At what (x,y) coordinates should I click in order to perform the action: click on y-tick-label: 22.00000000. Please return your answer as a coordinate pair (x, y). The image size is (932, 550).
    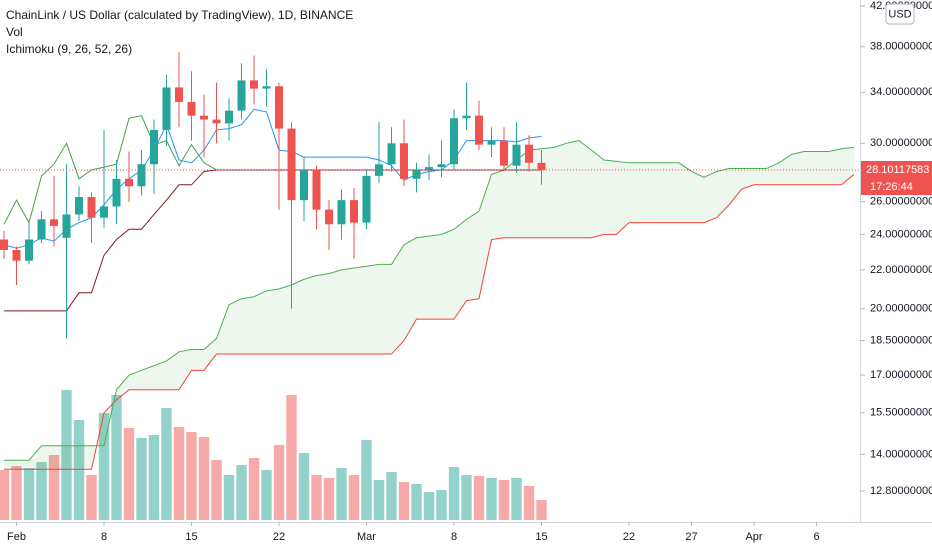
    Looking at the image, I should click on (901, 270).